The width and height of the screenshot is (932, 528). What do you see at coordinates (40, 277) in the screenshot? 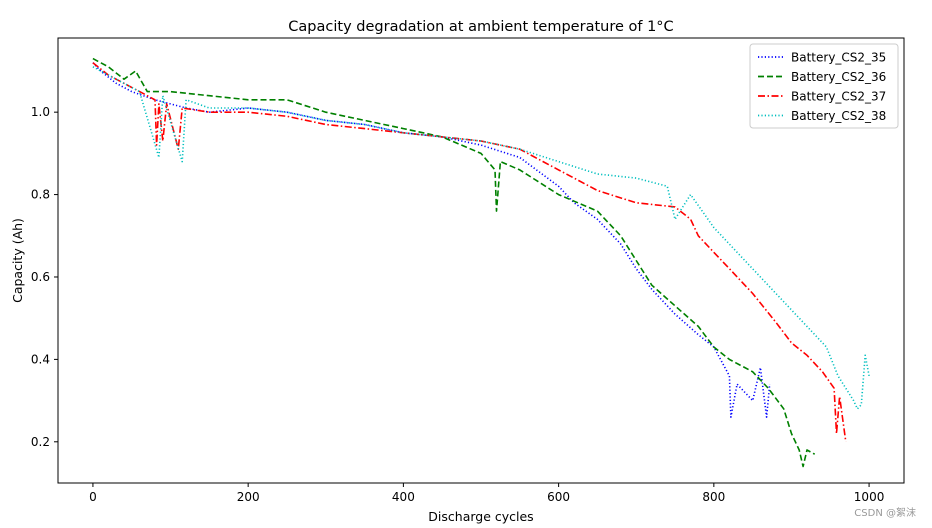
I see `y-tick-label: 0.6` at bounding box center [40, 277].